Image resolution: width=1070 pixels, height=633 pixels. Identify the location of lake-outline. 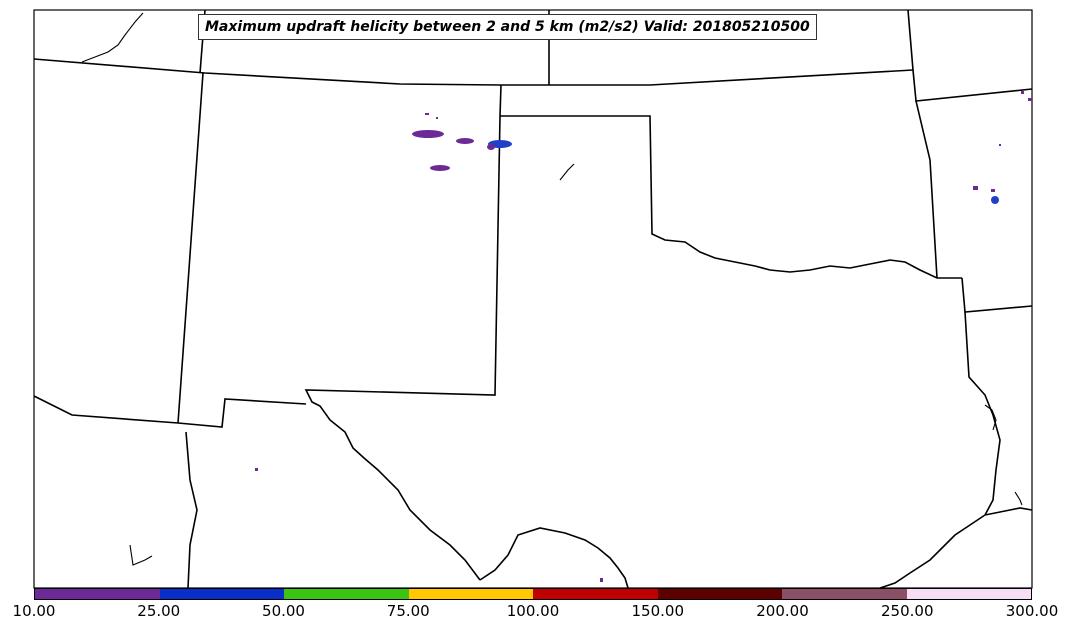
(567, 172).